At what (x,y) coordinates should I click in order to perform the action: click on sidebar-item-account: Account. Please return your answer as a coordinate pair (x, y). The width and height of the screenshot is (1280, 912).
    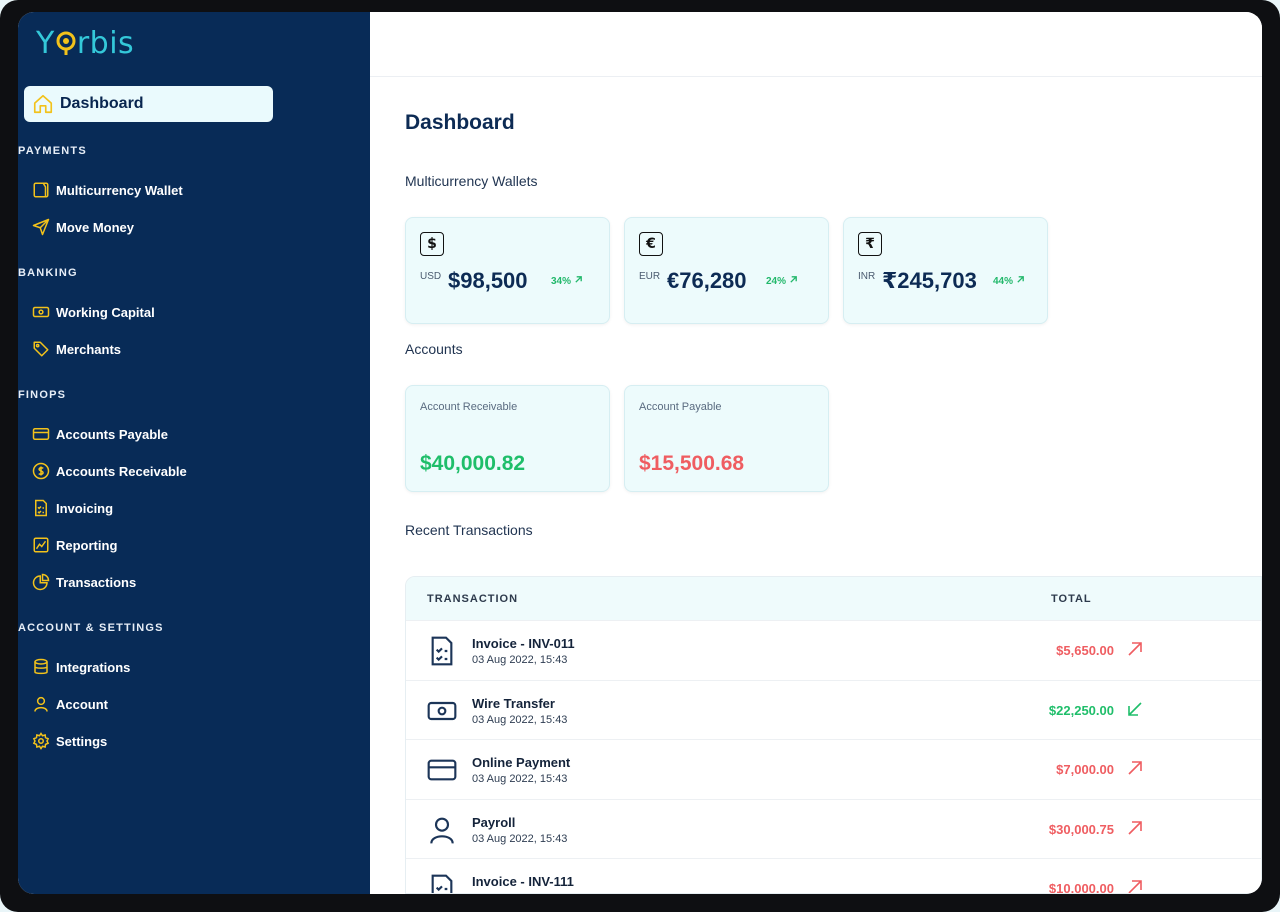
    Looking at the image, I should click on (69, 704).